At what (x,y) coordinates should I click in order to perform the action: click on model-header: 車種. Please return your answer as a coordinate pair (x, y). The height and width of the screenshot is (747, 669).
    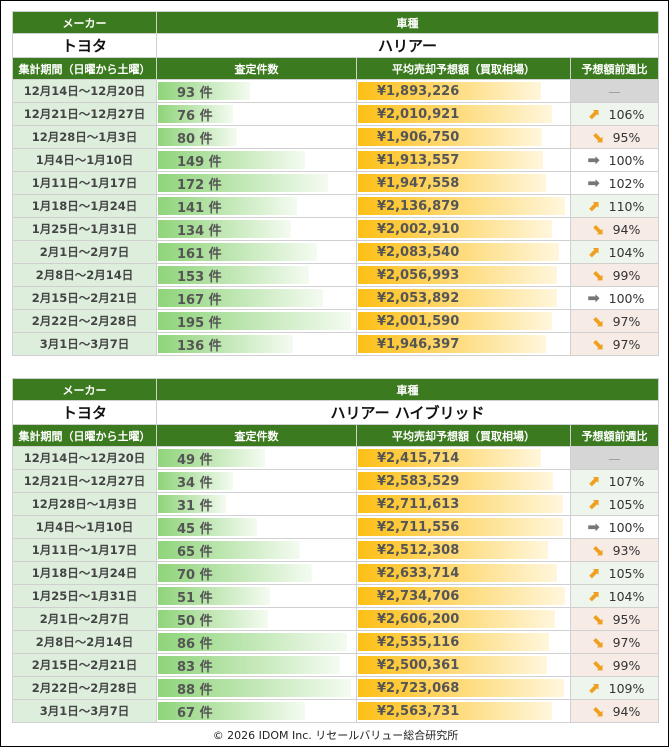
    Looking at the image, I should click on (407, 389).